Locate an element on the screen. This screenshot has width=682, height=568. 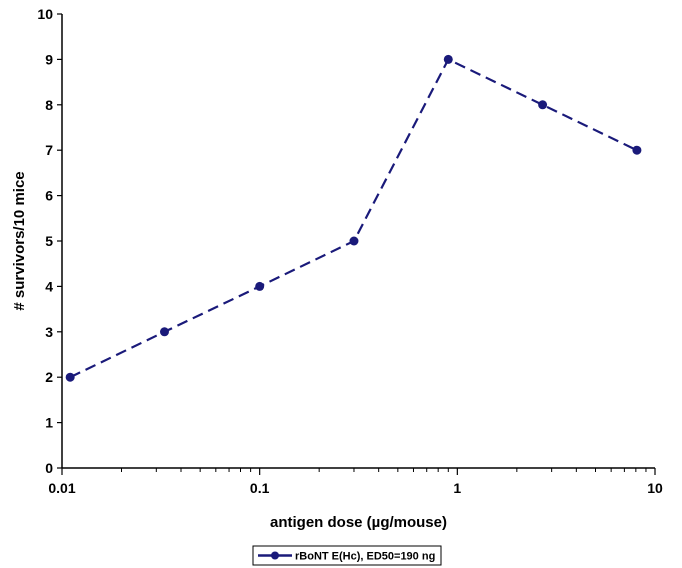
legend-box is located at coordinates (347, 555).